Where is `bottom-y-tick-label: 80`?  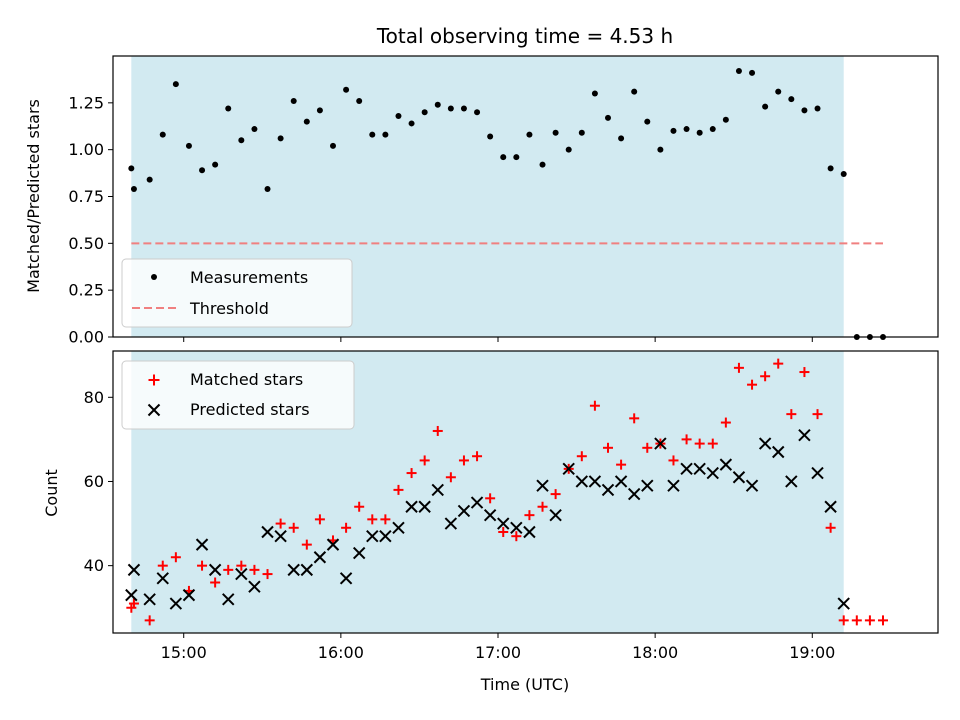
bottom-y-tick-label: 80 is located at coordinates (94, 397).